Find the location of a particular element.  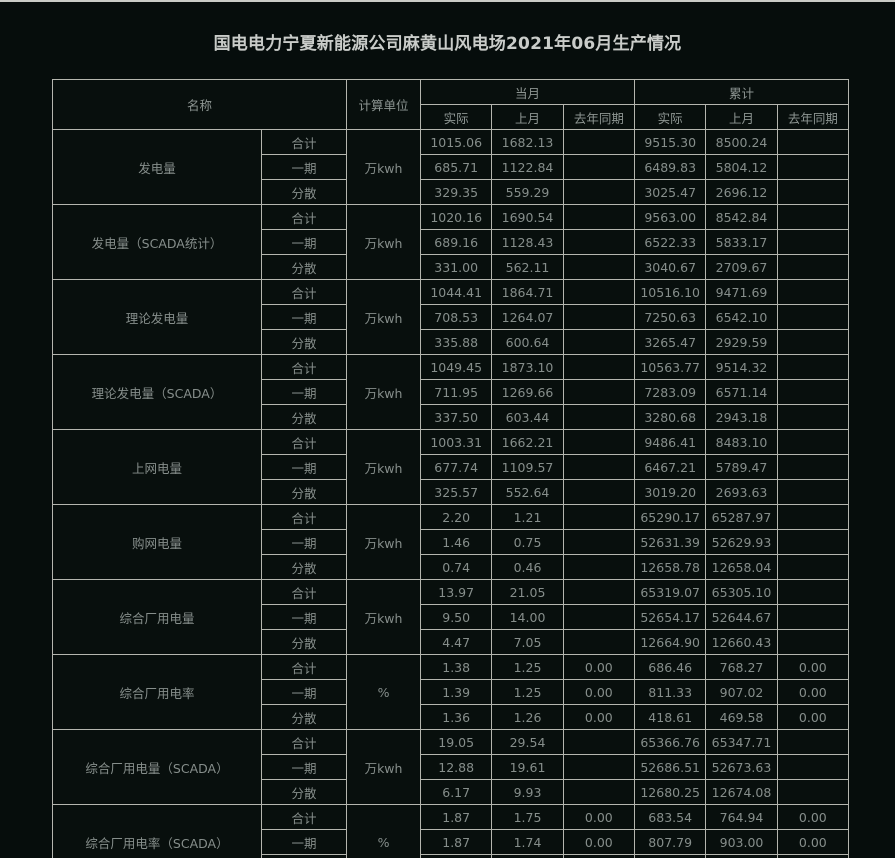

cell-cum-last: 52644.67 is located at coordinates (741, 617).